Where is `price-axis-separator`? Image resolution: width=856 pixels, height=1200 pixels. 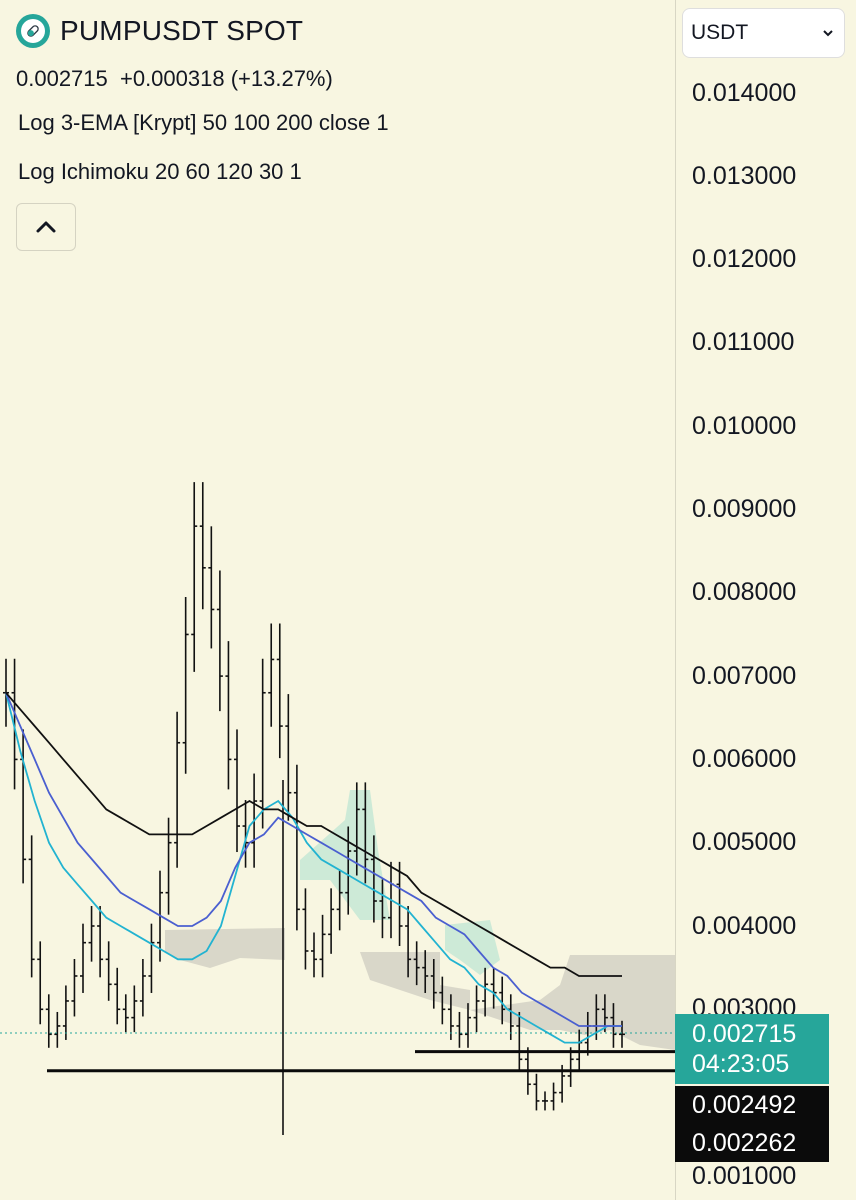 price-axis-separator is located at coordinates (675, 600).